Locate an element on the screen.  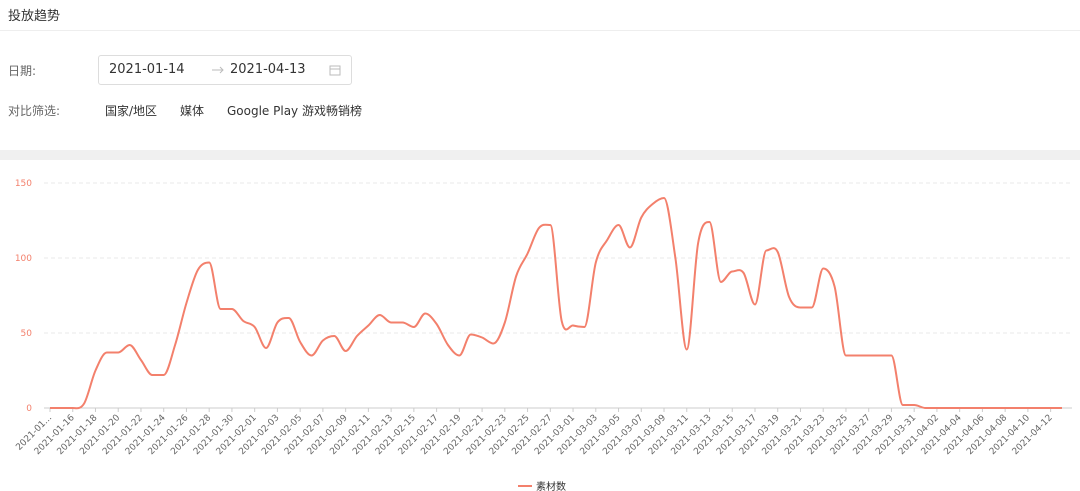
legend-label: 素材数 is located at coordinates (551, 485).